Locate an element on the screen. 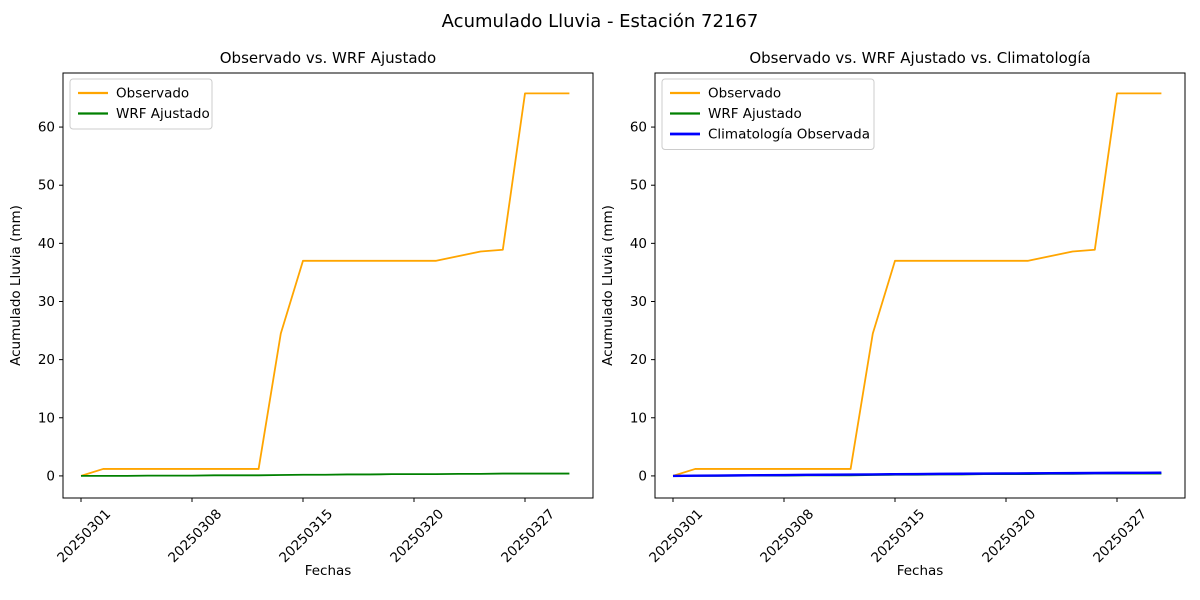  legend-label-climatolog-a-observada: Climatología Observada is located at coordinates (789, 135).